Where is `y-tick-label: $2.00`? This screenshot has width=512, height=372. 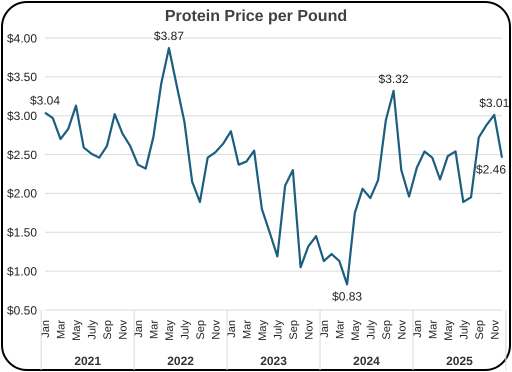
y-tick-label: $2.00 is located at coordinates (22, 193).